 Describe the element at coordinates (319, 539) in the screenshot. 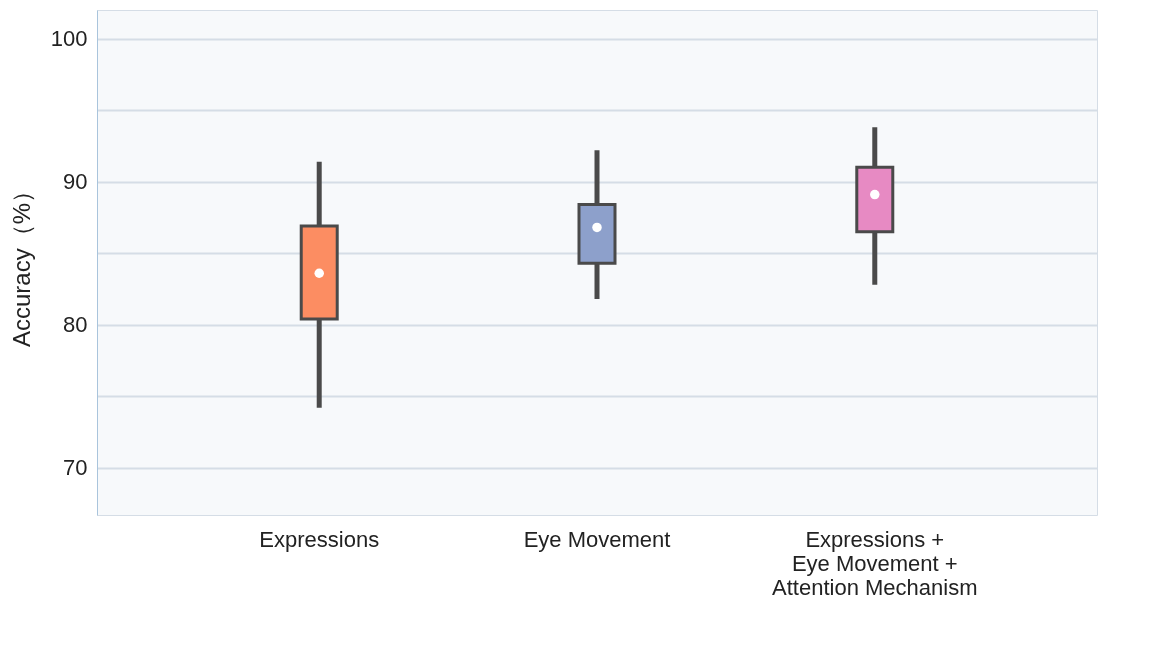

I see `x-tick-label: Expressions` at that location.